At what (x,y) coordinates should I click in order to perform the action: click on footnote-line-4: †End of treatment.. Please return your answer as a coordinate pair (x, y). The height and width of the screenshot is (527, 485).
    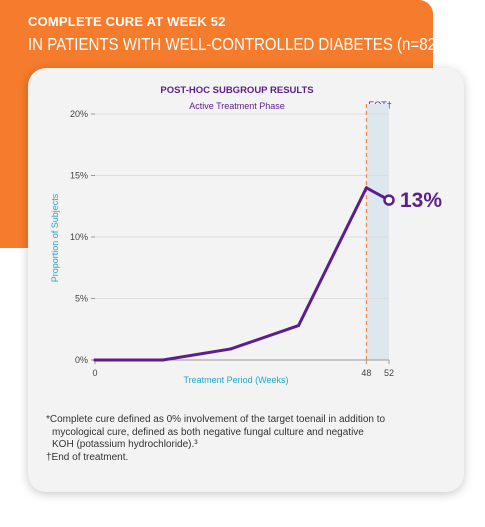
    Looking at the image, I should click on (87, 457).